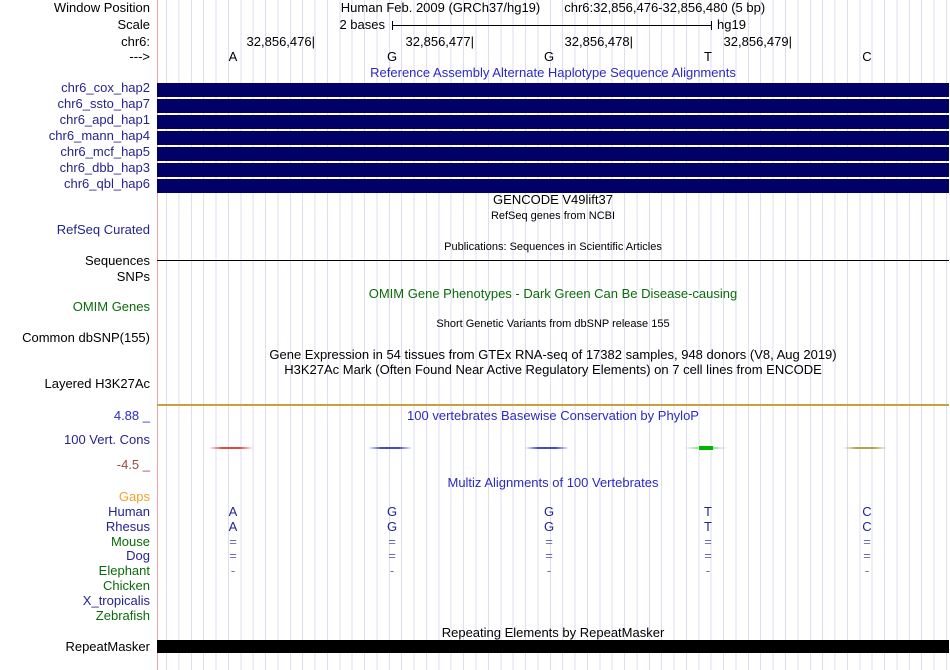 Image resolution: width=950 pixels, height=670 pixels. What do you see at coordinates (280, 41) in the screenshot?
I see `coordinate-tick: 32,856,476|` at bounding box center [280, 41].